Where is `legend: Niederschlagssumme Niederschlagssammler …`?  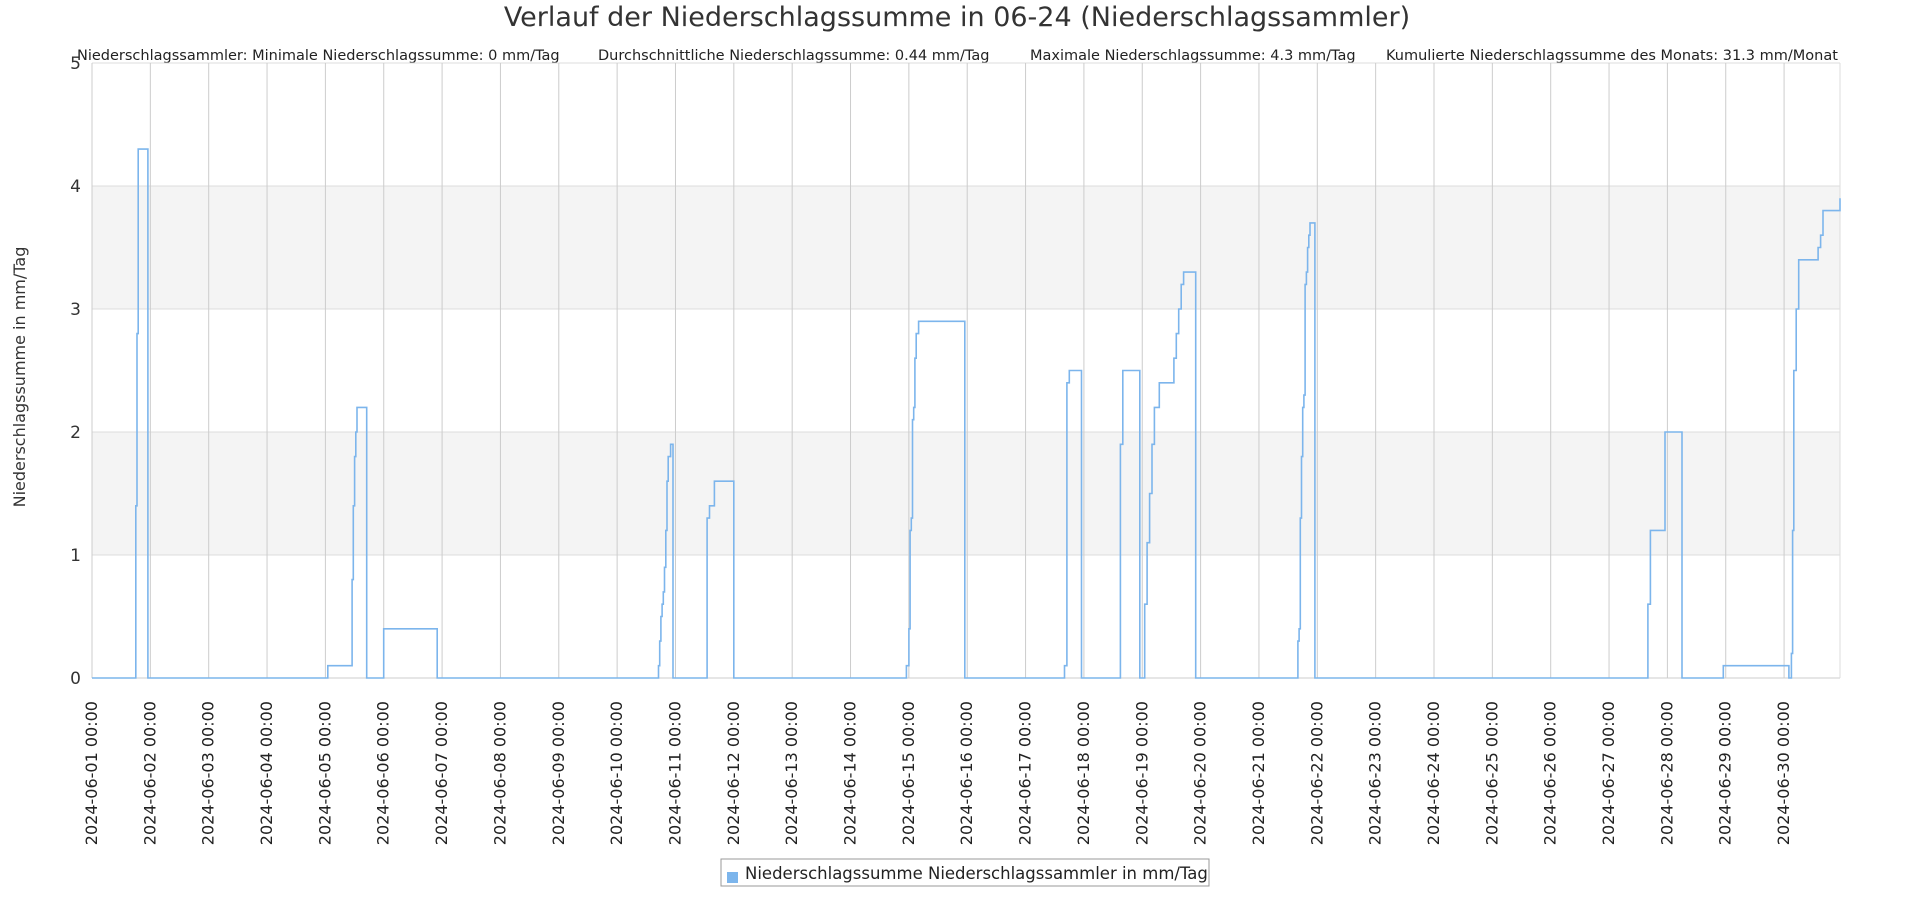 legend: Niederschlagssumme Niederschlagssammler … is located at coordinates (965, 872).